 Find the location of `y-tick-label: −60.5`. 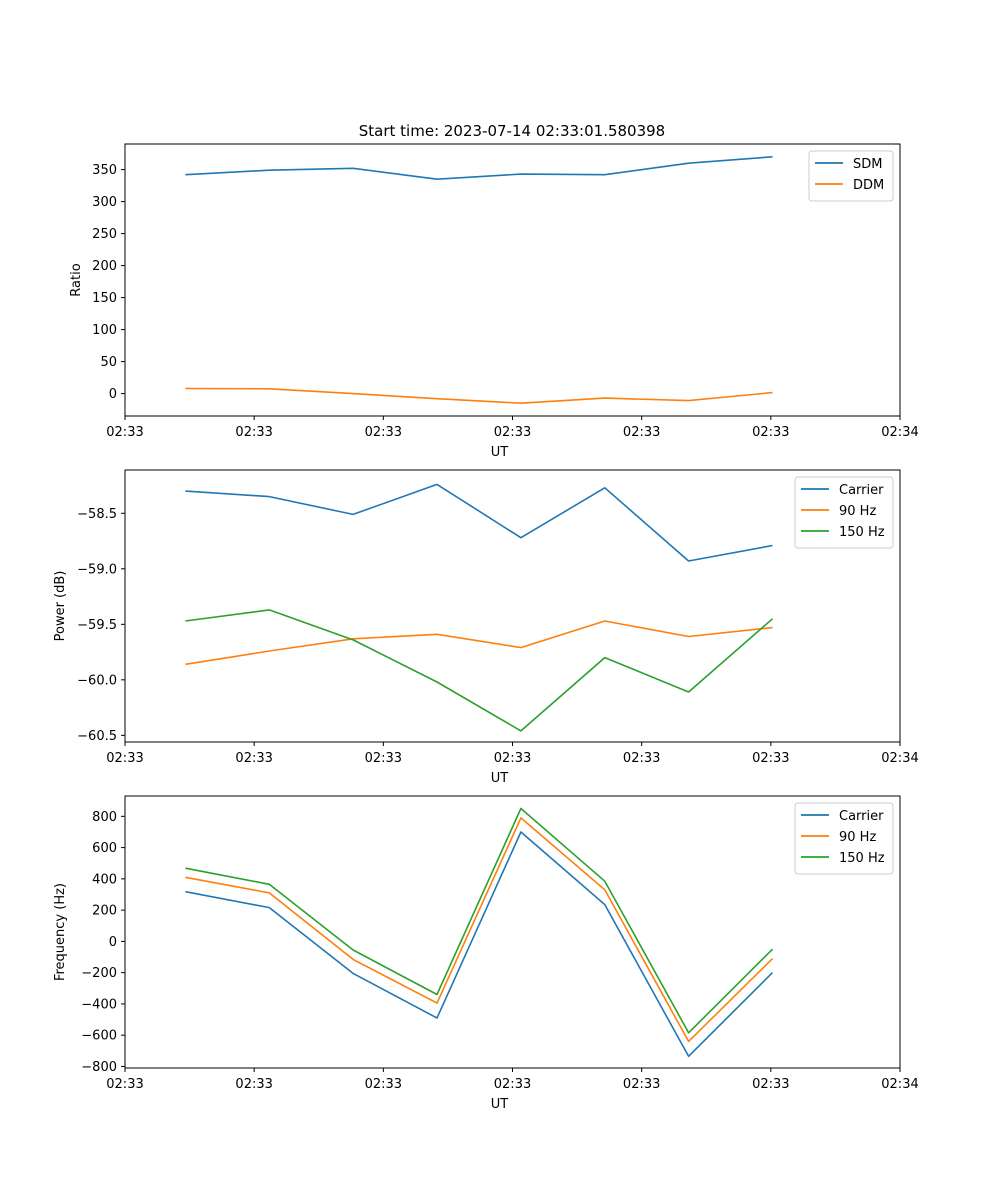

y-tick-label: −60.5 is located at coordinates (97, 736).